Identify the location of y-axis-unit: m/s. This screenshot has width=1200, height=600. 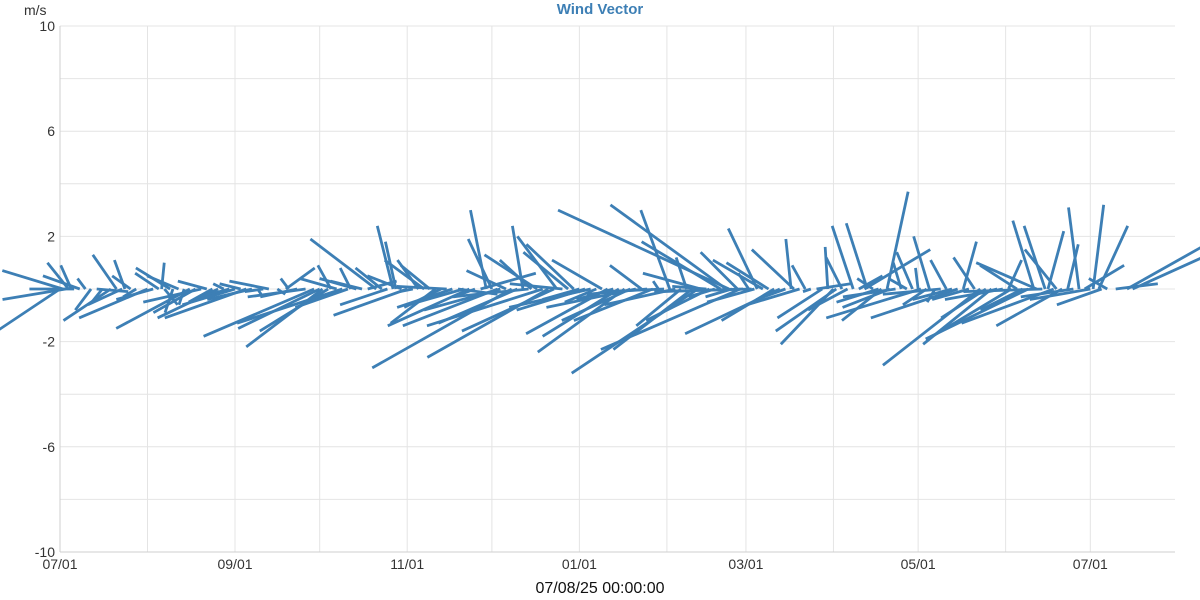
(35, 10).